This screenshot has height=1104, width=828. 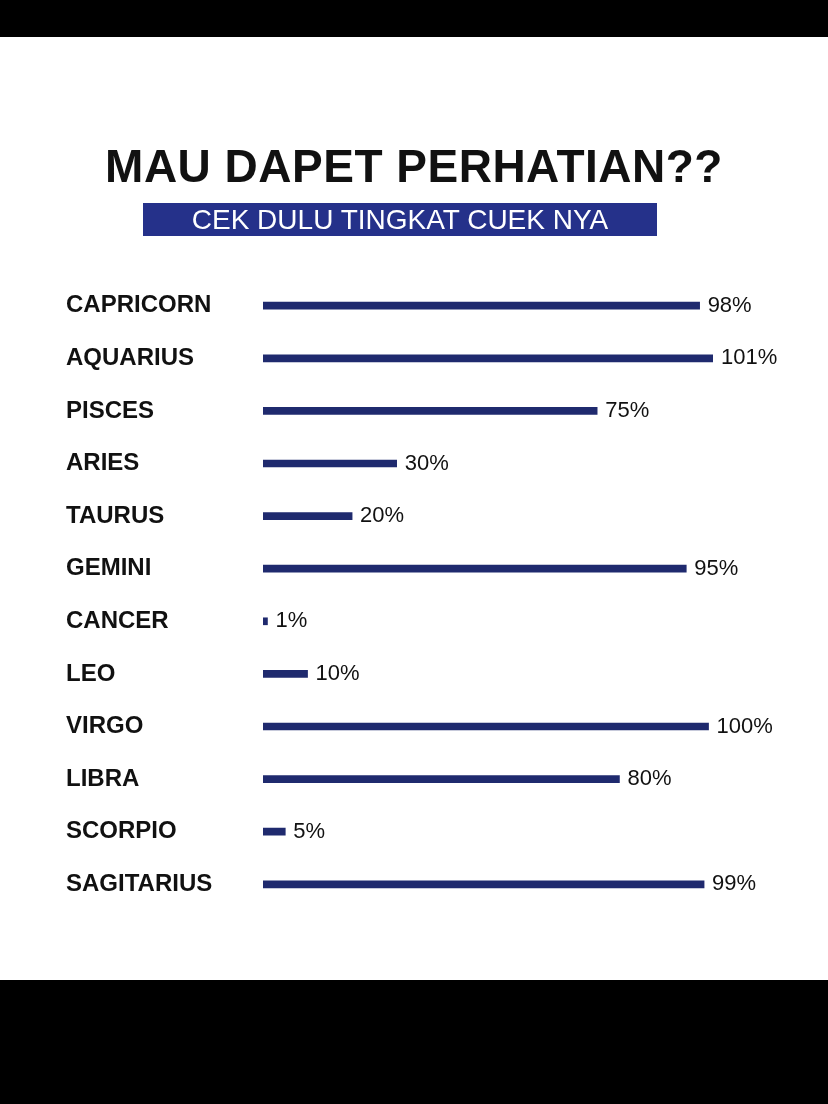 What do you see at coordinates (382, 515) in the screenshot?
I see `data-label: 20%` at bounding box center [382, 515].